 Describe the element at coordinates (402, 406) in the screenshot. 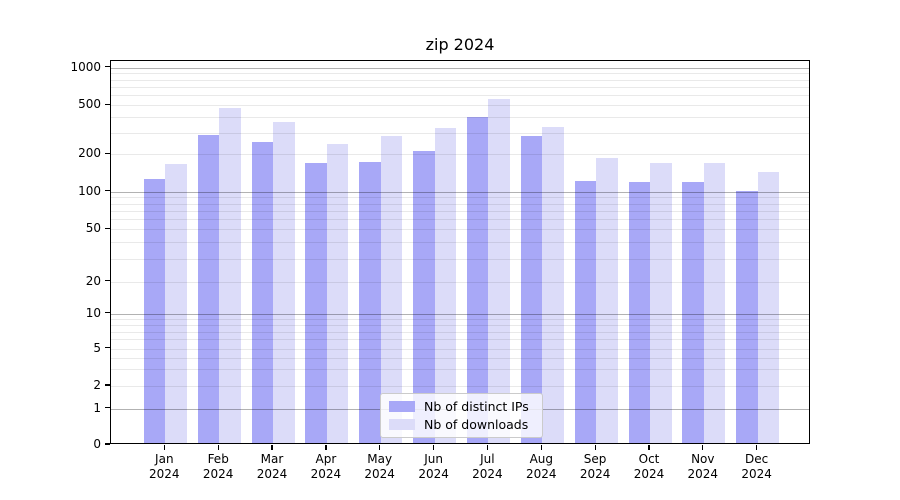

I see `legend-swatch-distinct-ips` at that location.